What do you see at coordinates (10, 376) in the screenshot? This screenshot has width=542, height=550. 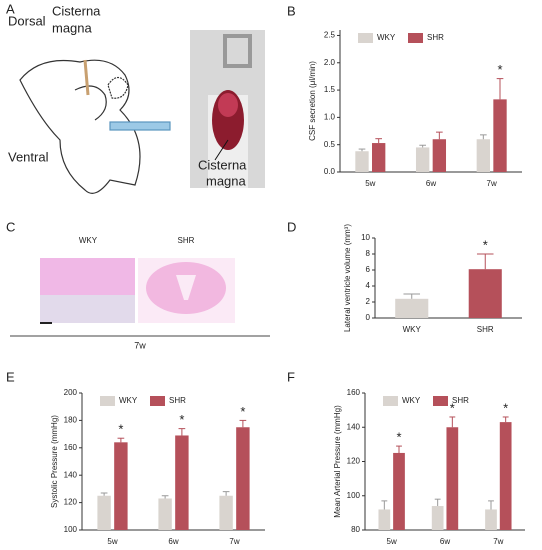 I see `panel-letter: E` at bounding box center [10, 376].